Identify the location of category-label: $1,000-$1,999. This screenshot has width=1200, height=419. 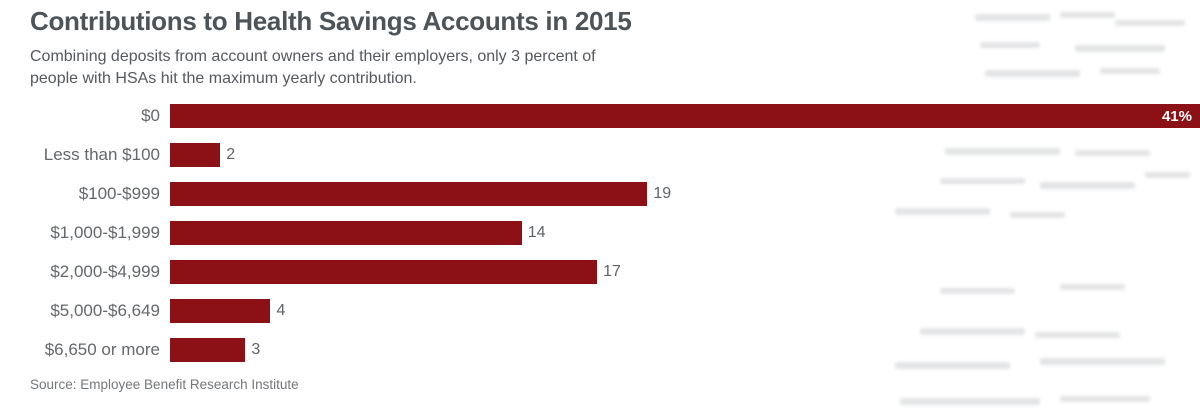
(105, 232).